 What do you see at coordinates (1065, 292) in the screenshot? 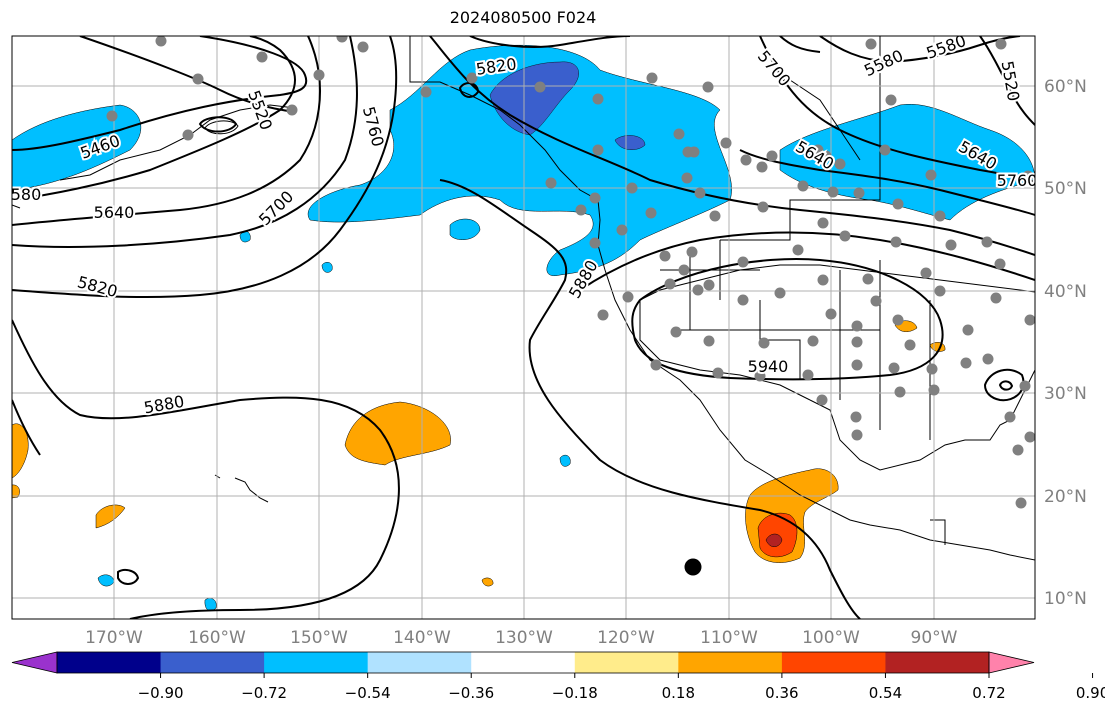
I see `lat-tick-label: 40°N` at bounding box center [1065, 292].